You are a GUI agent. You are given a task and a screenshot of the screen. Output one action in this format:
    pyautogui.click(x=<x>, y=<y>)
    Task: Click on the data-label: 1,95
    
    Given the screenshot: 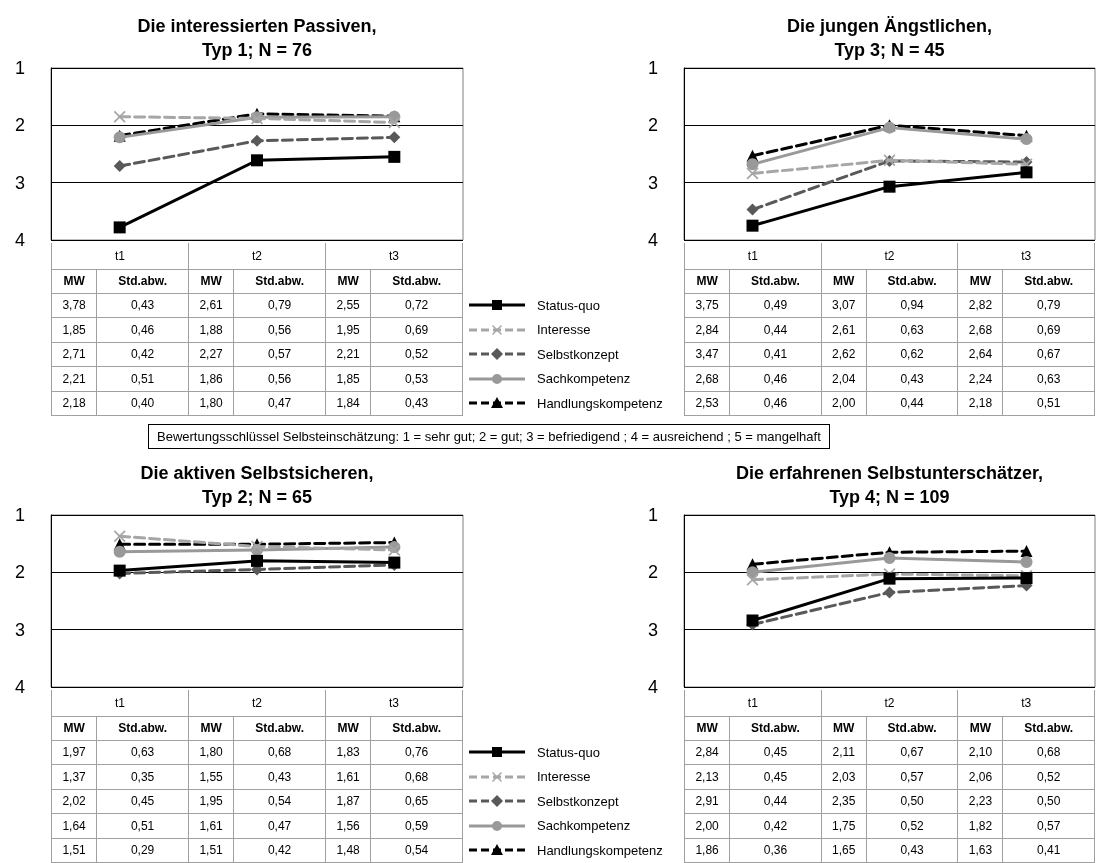 What is the action you would take?
    pyautogui.click(x=348, y=329)
    